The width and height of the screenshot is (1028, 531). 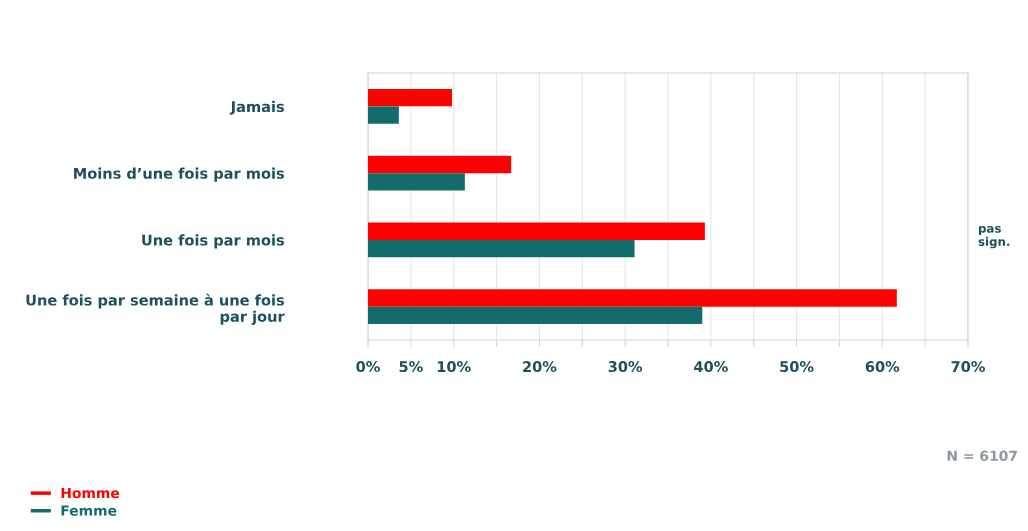 What do you see at coordinates (454, 367) in the screenshot?
I see `x-tick-label: 10%` at bounding box center [454, 367].